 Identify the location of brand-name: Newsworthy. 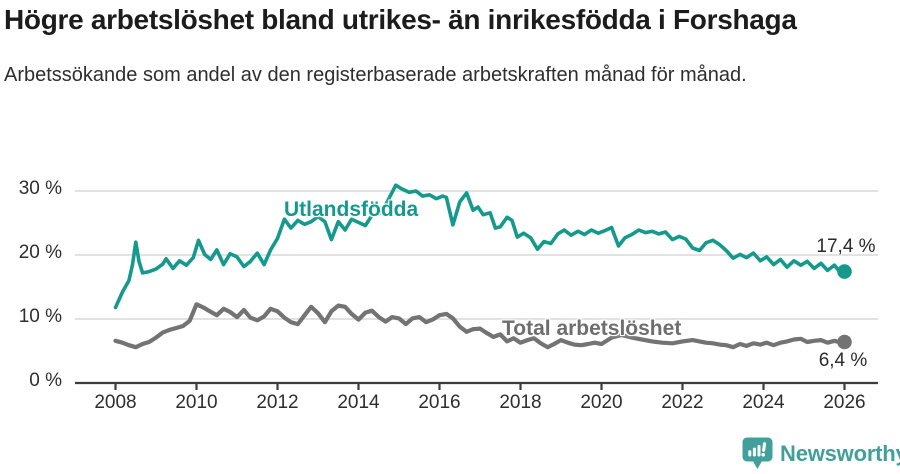
(840, 453).